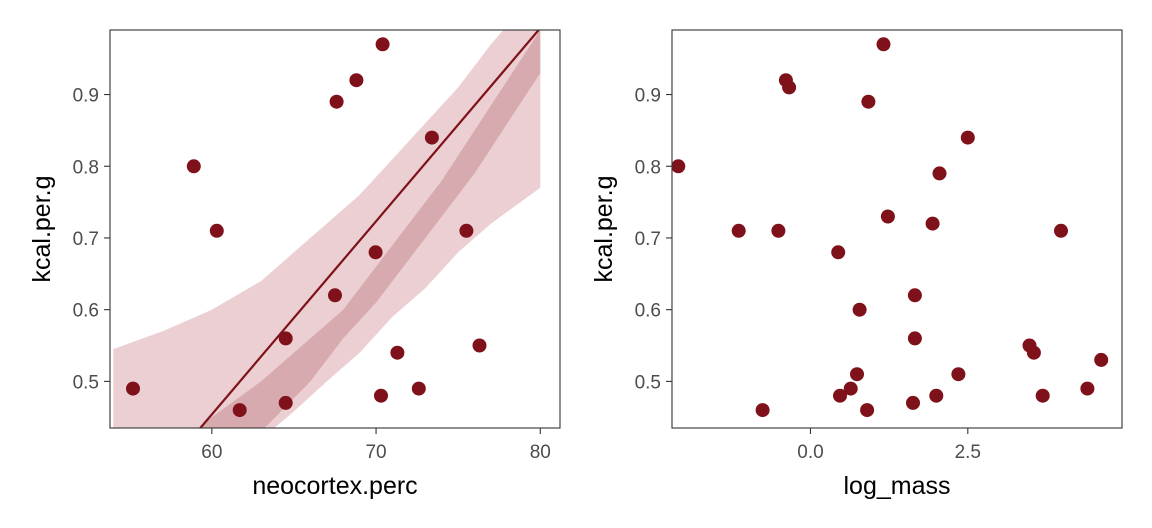 The width and height of the screenshot is (1152, 528). Describe the element at coordinates (211, 452) in the screenshot. I see `x-tick-label: 60` at that location.